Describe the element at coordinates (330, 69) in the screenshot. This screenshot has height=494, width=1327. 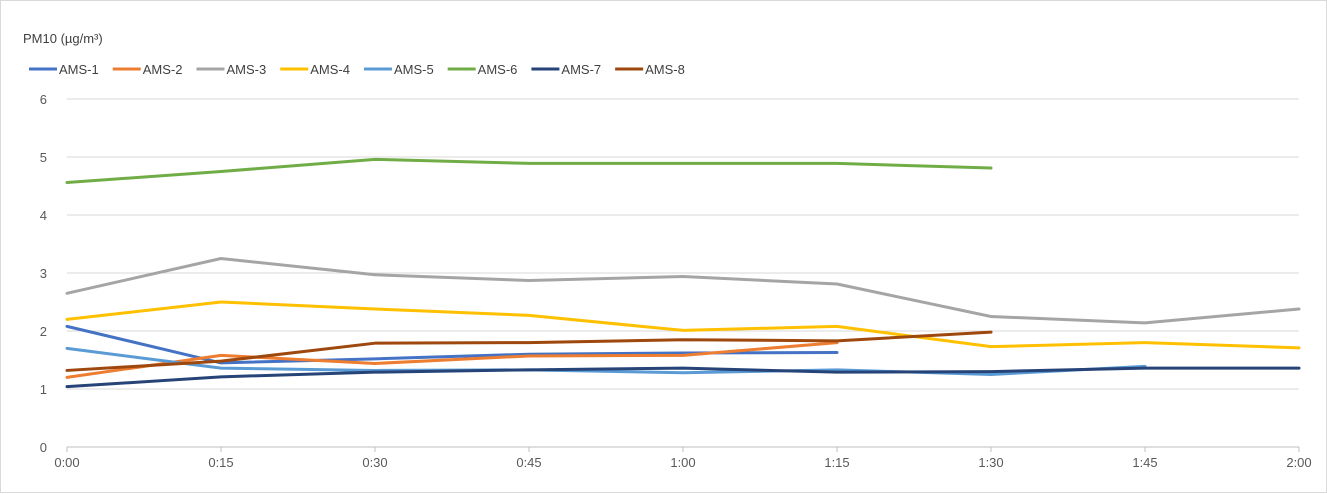
I see `legend-label: AMS-4` at that location.